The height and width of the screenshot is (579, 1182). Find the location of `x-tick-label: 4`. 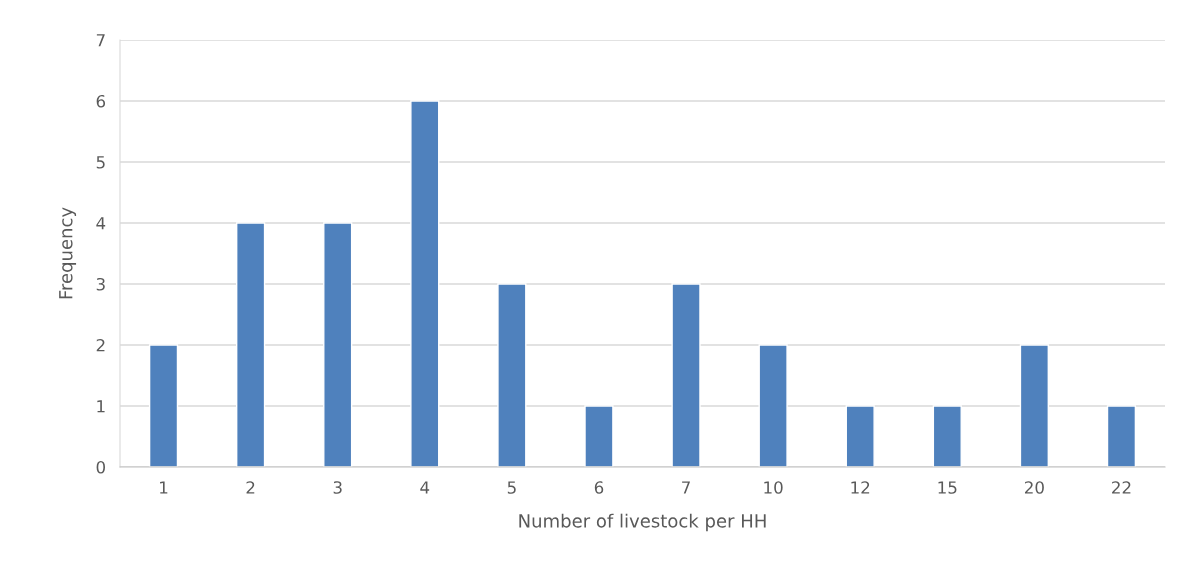

x-tick-label: 4 is located at coordinates (425, 487).